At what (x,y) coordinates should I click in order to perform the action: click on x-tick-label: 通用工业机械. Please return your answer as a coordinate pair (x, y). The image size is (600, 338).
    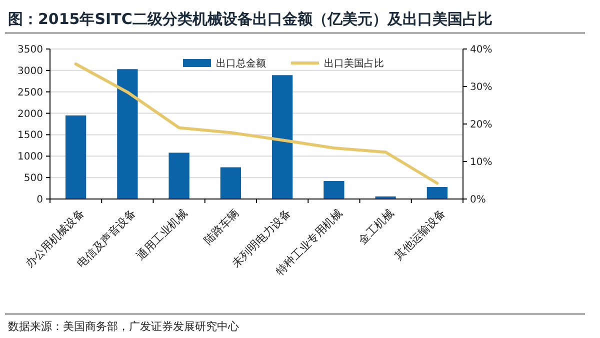
    Looking at the image, I should click on (162, 234).